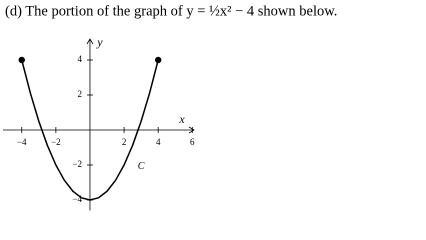 The image size is (426, 240). Describe the element at coordinates (99, 42) in the screenshot. I see `y-axis-label: y` at that location.